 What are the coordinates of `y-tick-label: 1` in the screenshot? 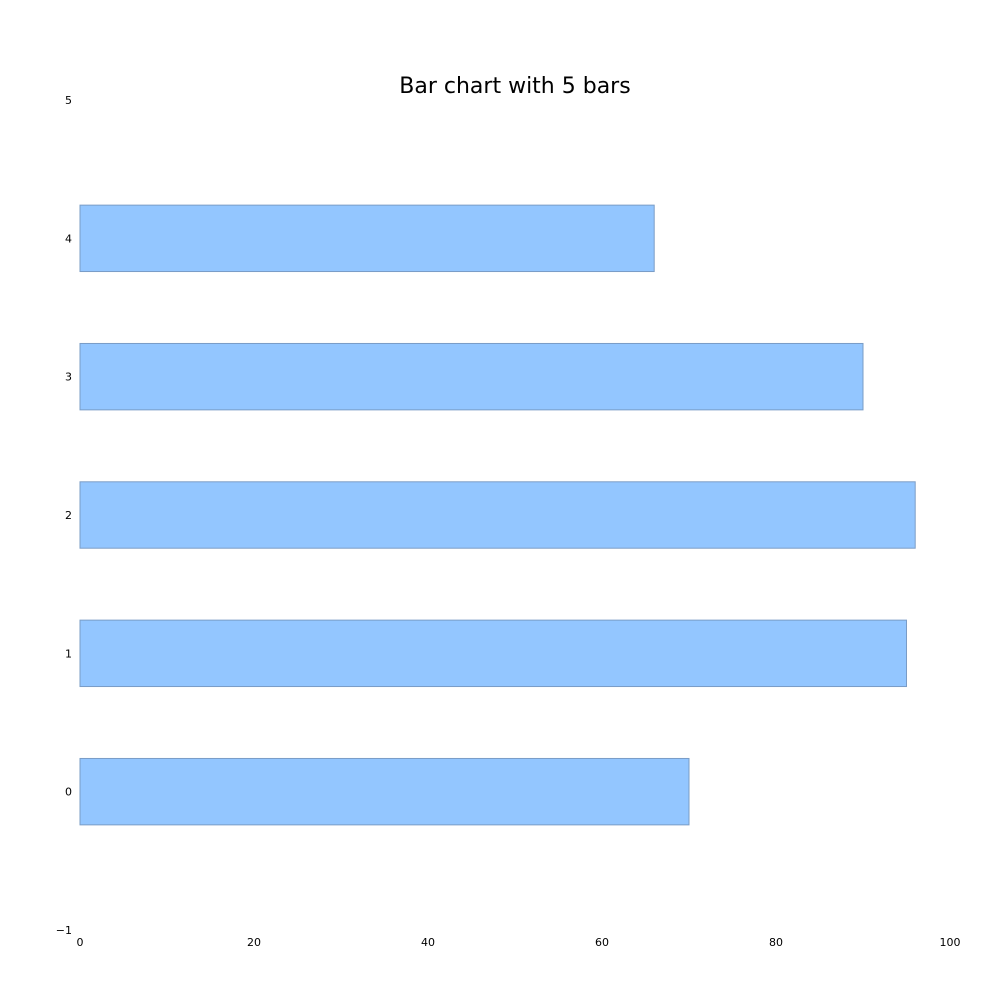 It's located at (68, 653).